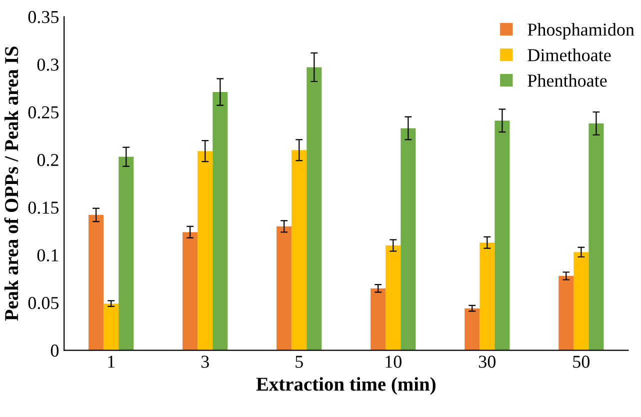 The height and width of the screenshot is (417, 641). I want to click on y-tick-label: 0.1, so click(47, 255).